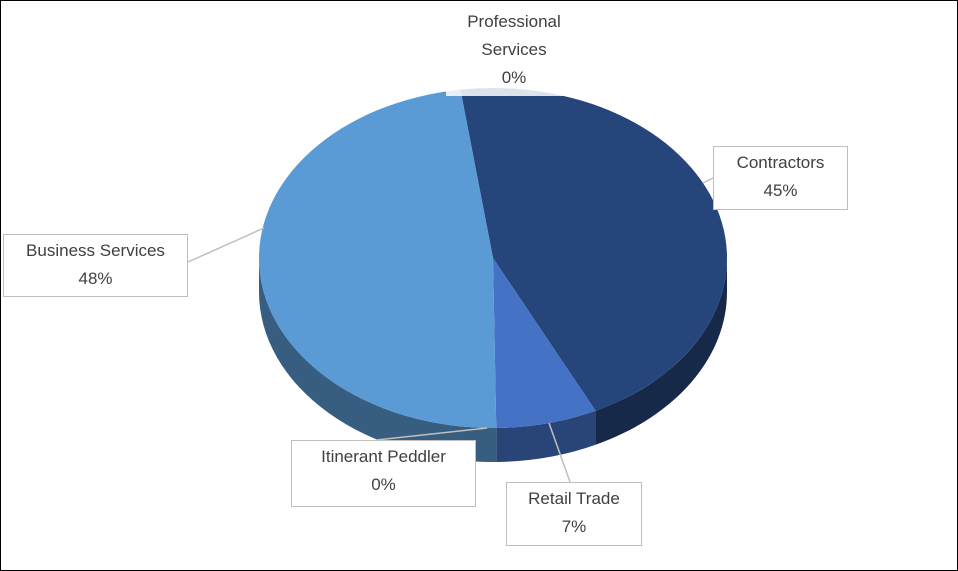 The height and width of the screenshot is (571, 958). Describe the element at coordinates (708, 180) in the screenshot. I see `leader-contractors` at that location.